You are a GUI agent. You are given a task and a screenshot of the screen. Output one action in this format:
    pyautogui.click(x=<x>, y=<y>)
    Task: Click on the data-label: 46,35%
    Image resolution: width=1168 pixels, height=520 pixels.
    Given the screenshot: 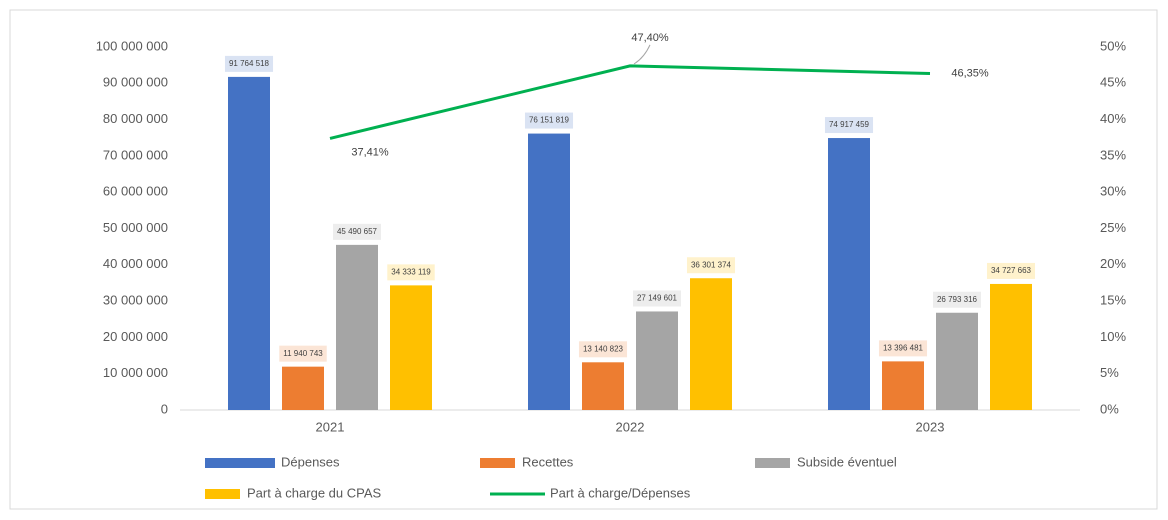 What is the action you would take?
    pyautogui.click(x=970, y=73)
    